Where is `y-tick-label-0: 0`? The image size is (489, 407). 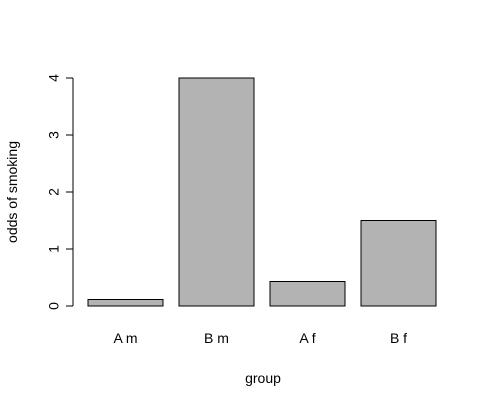 y-tick-label-0: 0 is located at coordinates (54, 306).